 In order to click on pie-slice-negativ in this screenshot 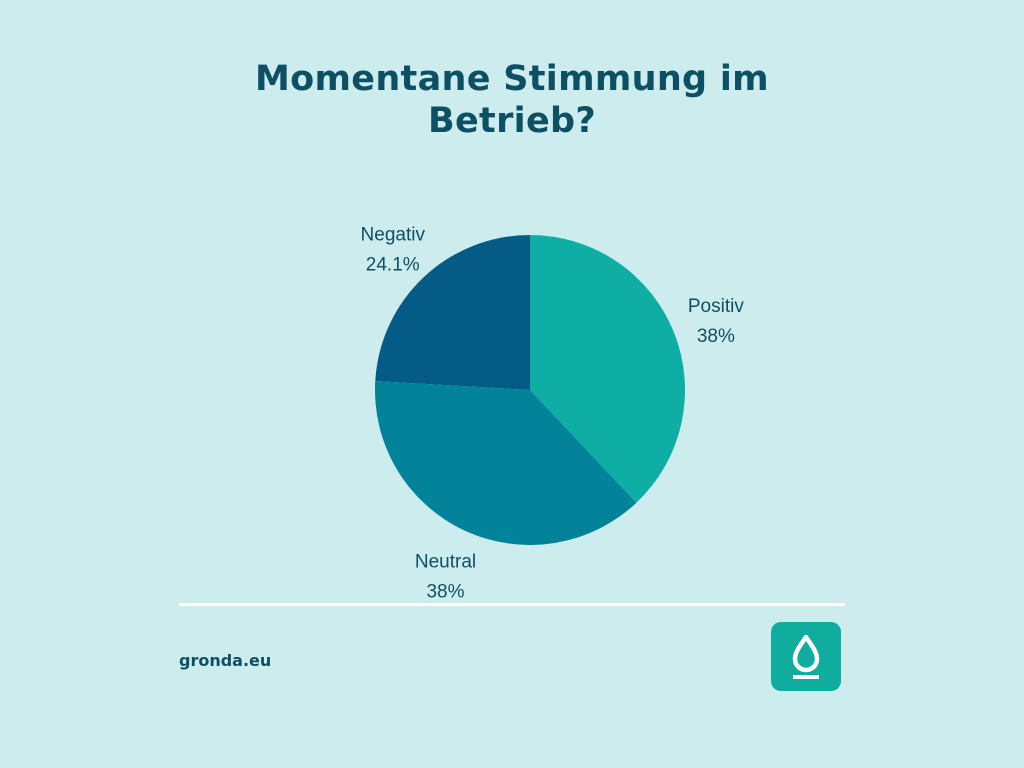, I will do `click(452, 312)`.